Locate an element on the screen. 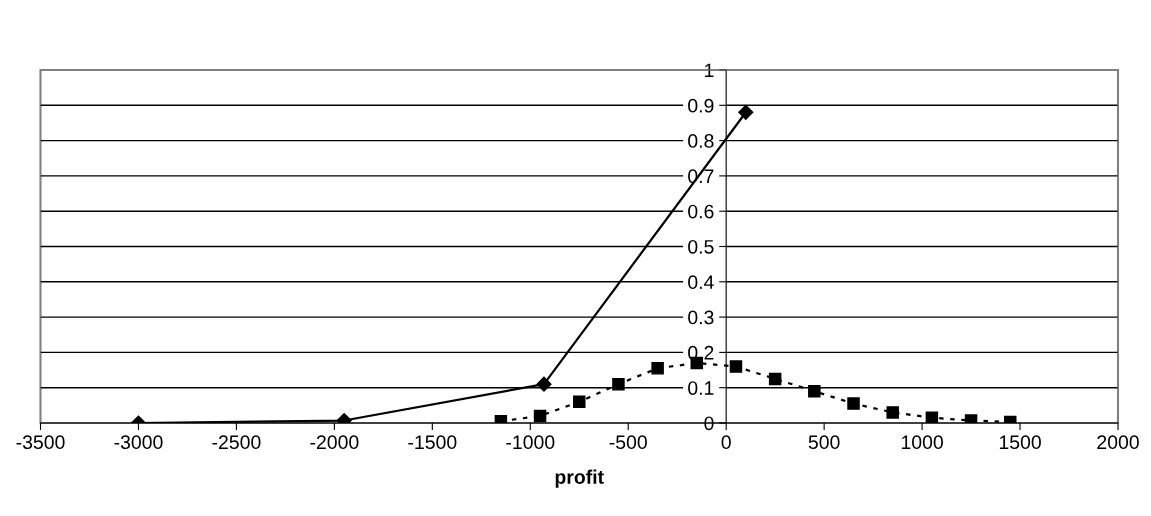 This screenshot has height=516, width=1151. y-tick-label: 1 is located at coordinates (709, 70).